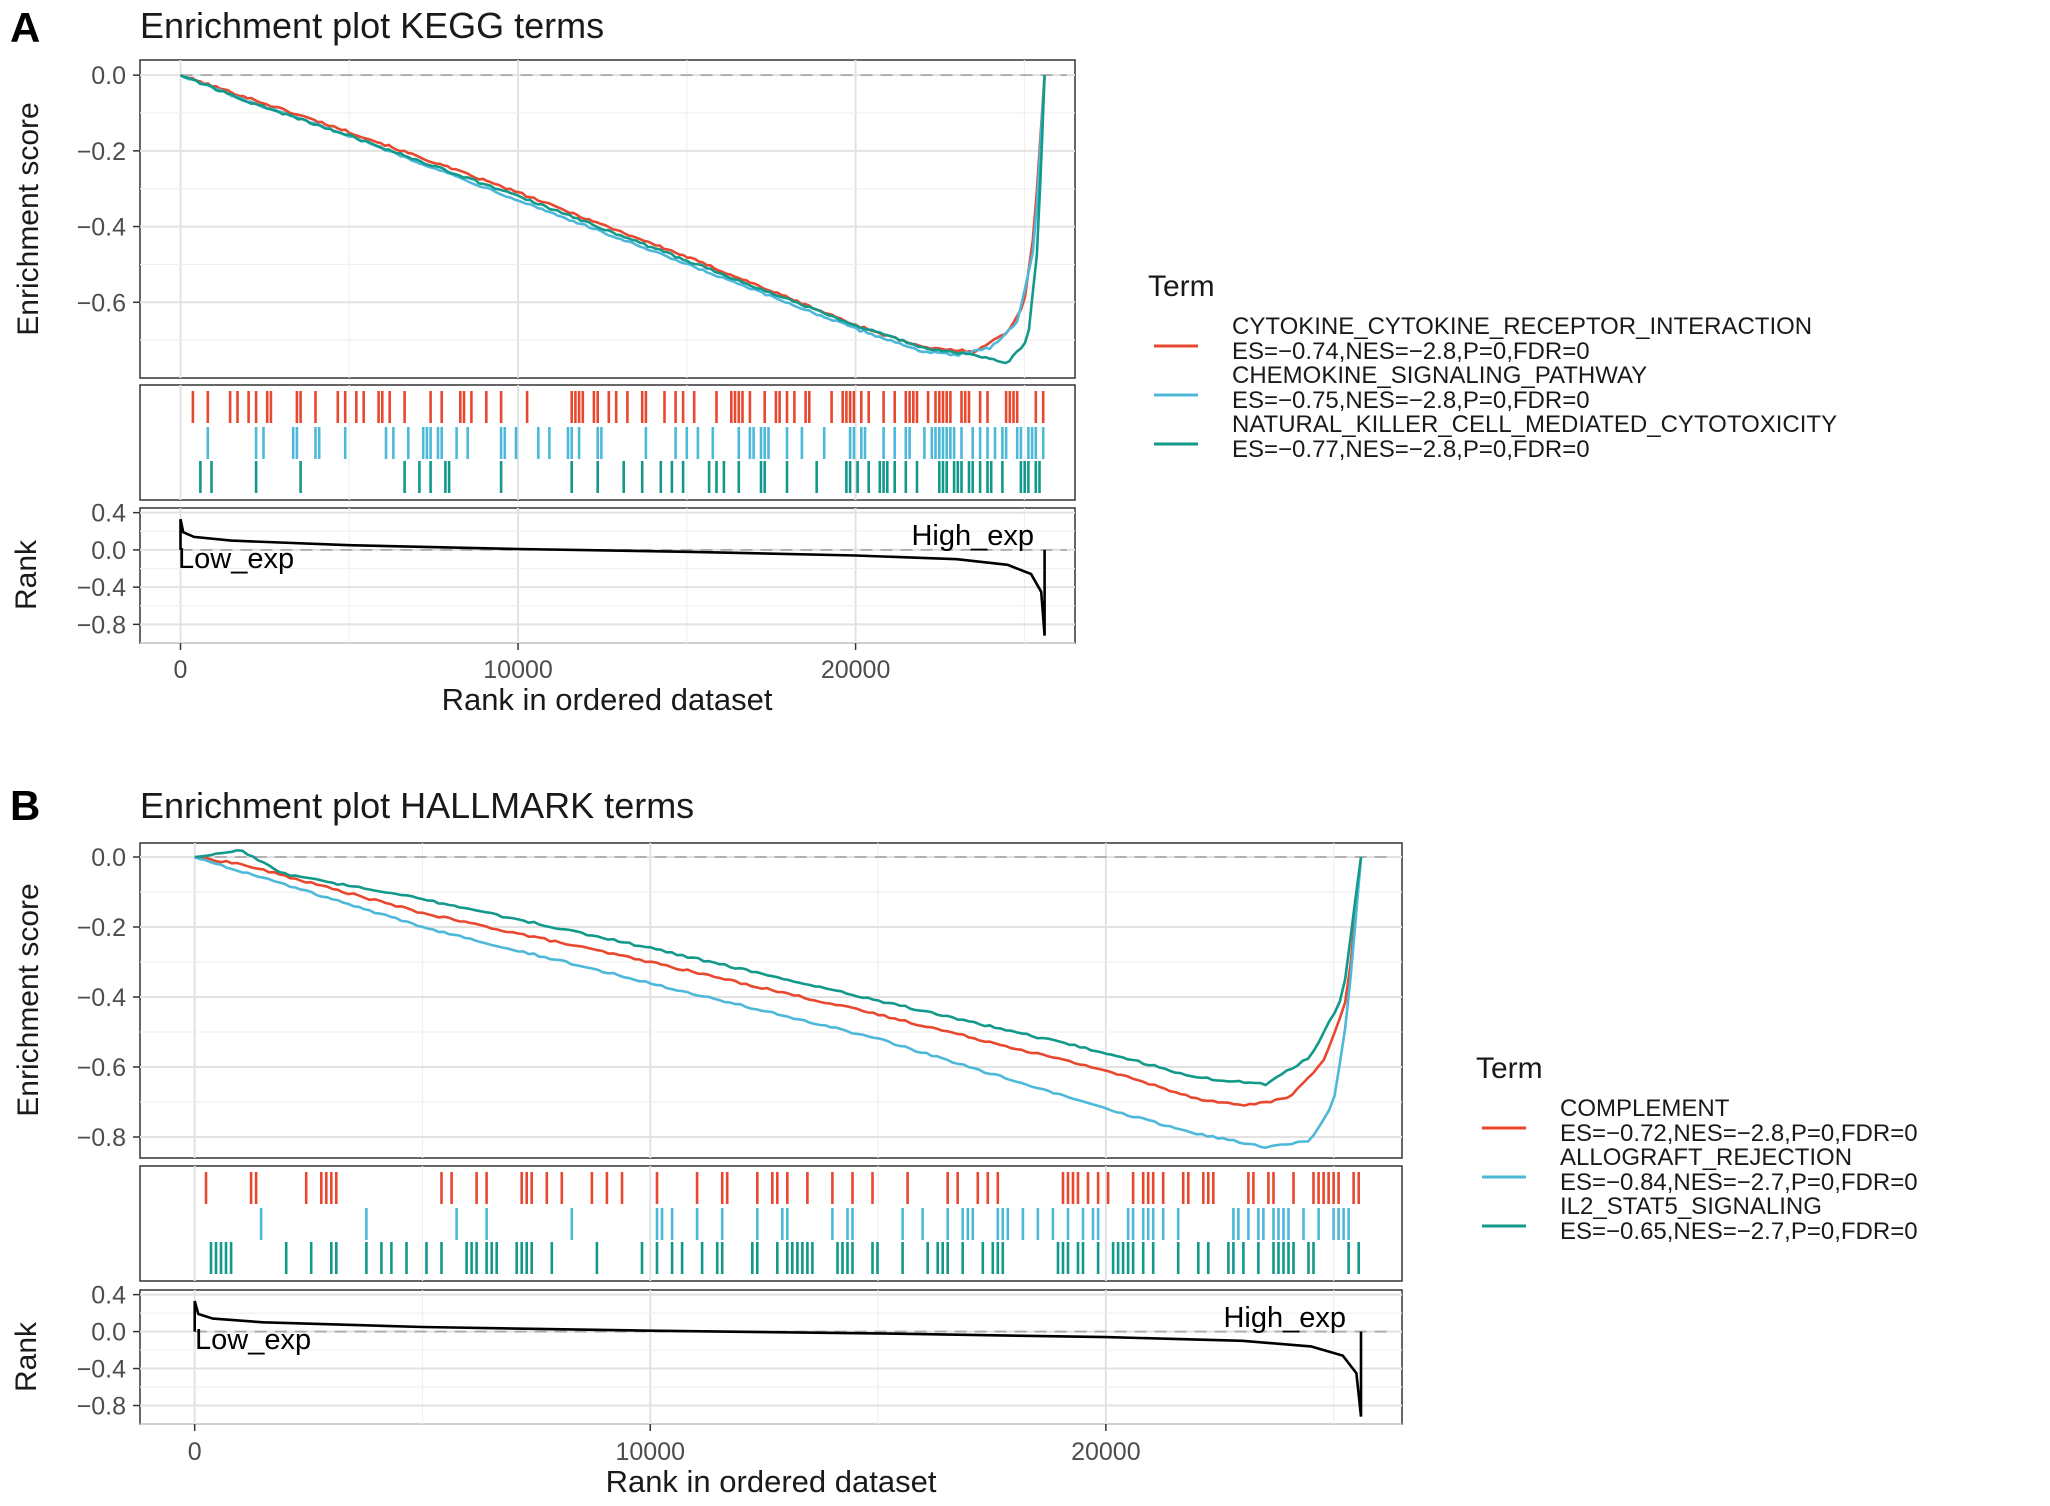  What do you see at coordinates (101, 228) in the screenshot?
I see `es-tick-label: −0.4` at bounding box center [101, 228].